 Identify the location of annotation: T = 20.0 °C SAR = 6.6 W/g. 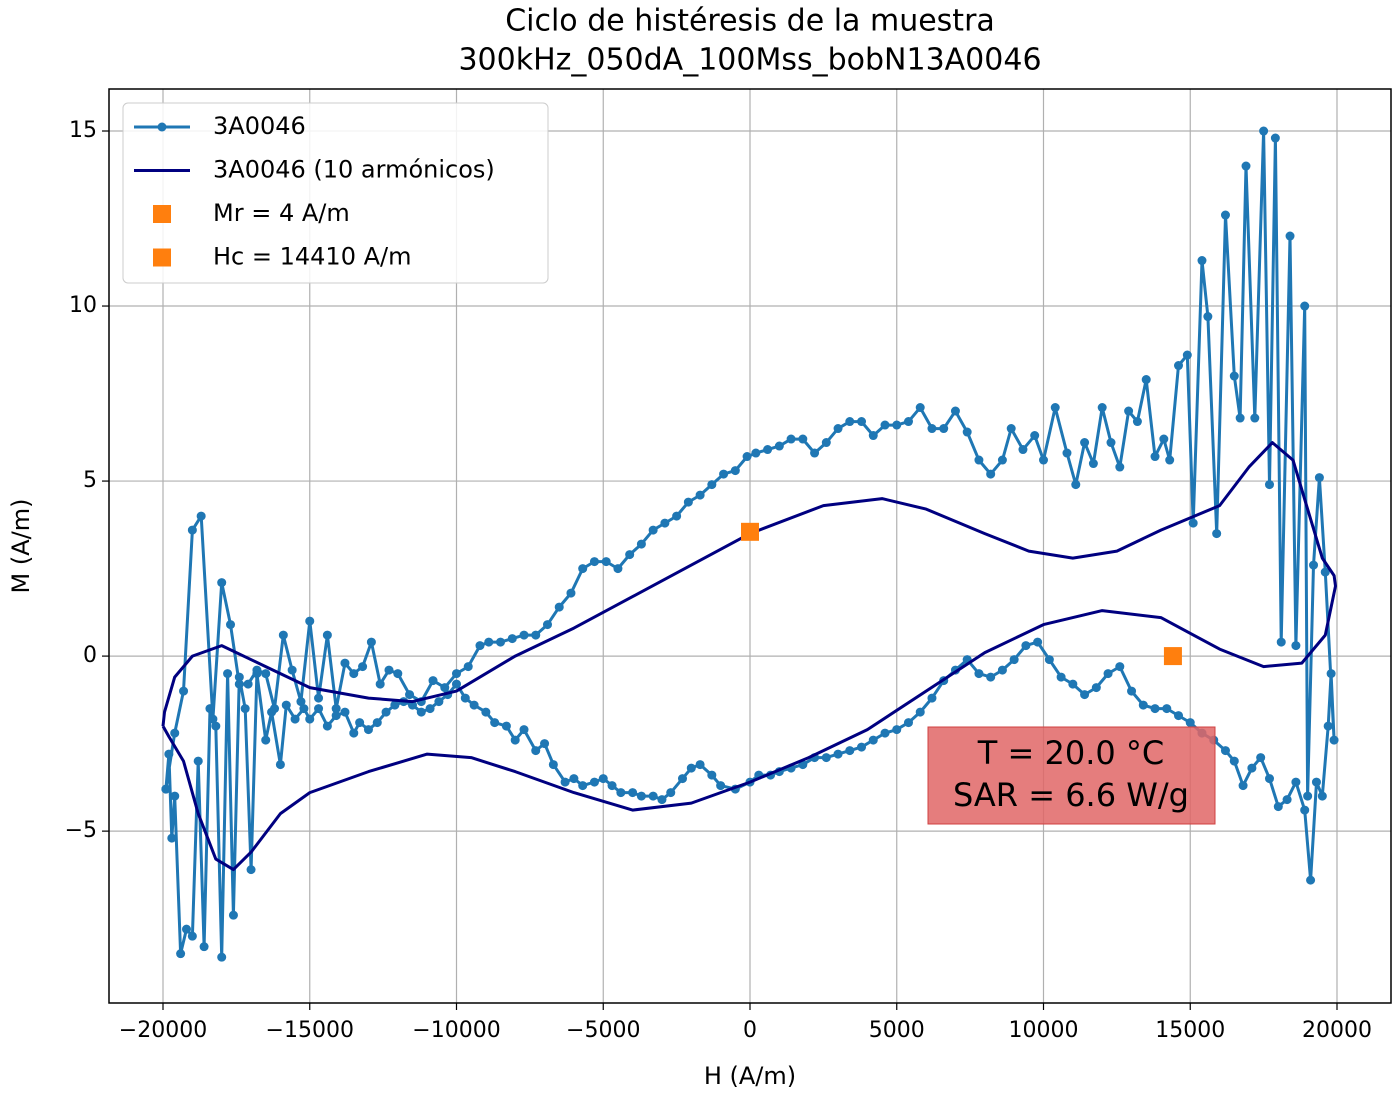
(1071, 775).